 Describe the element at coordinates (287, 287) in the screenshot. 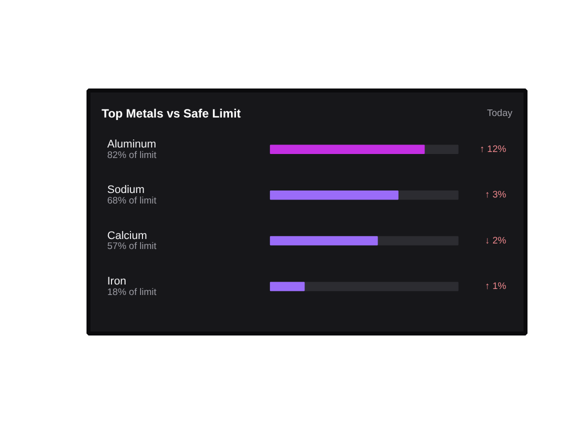

I see `bar` at that location.